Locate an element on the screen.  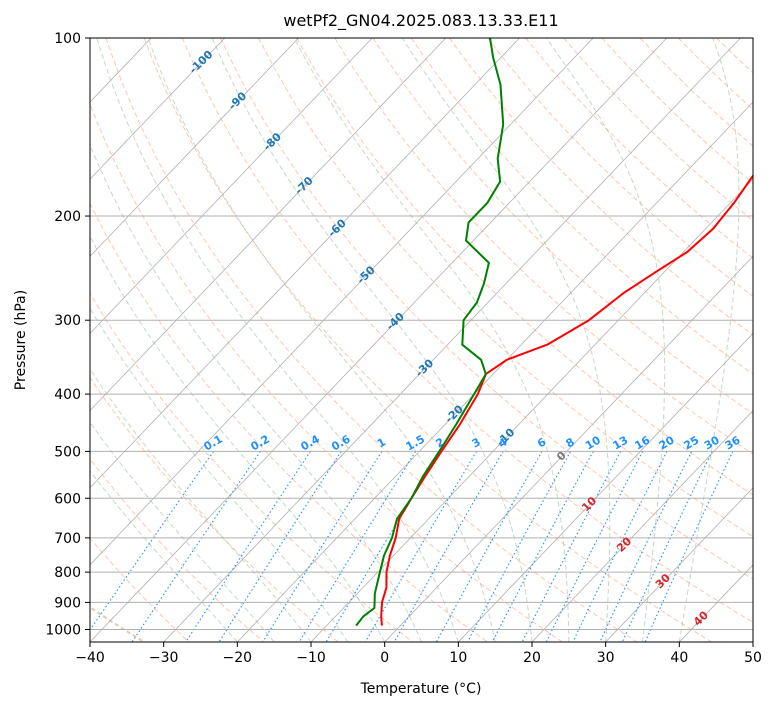
y-tick-label: 200 is located at coordinates (67, 217).